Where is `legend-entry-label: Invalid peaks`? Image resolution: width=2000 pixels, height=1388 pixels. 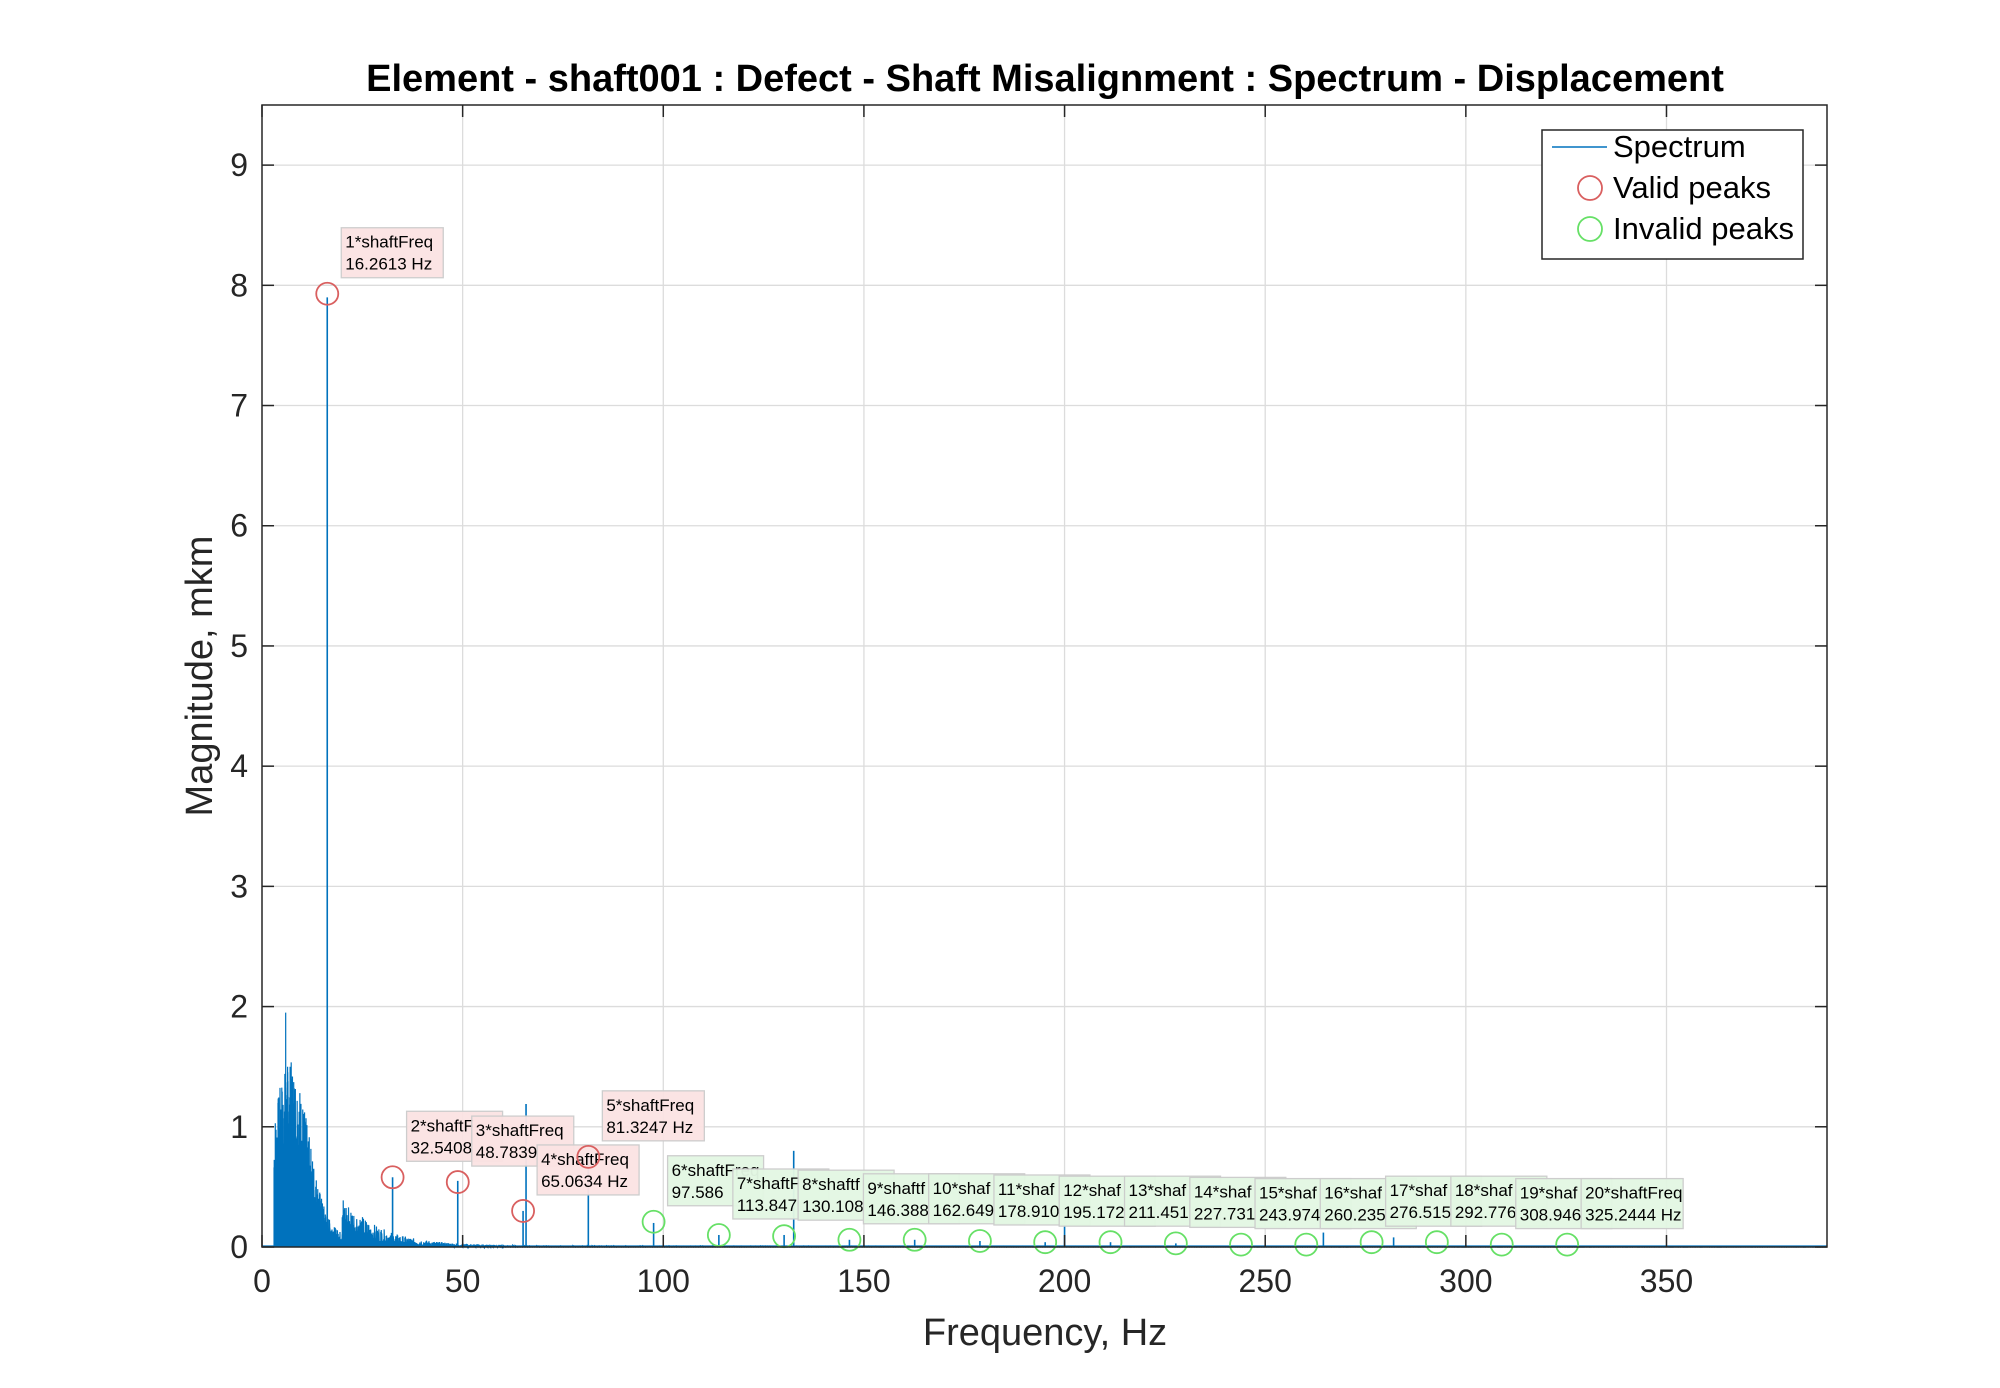
legend-entry-label: Invalid peaks is located at coordinates (1703, 228).